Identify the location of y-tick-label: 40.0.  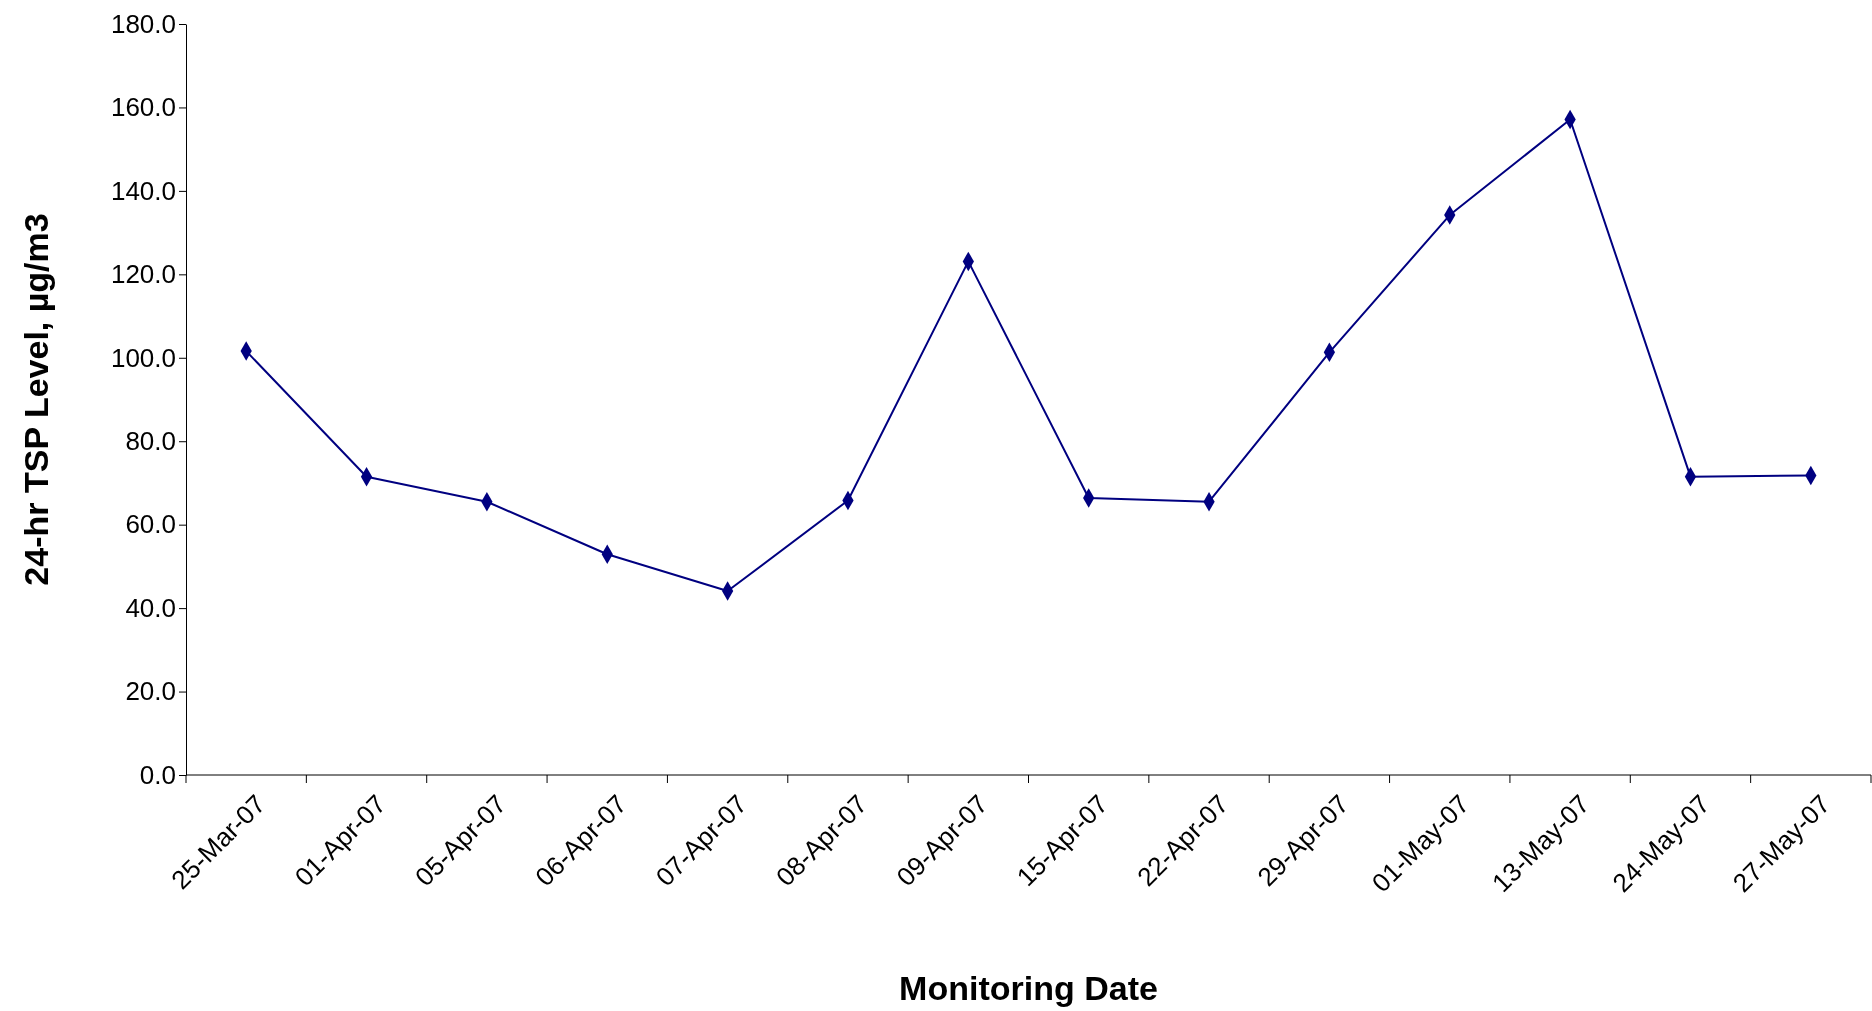
(150, 607).